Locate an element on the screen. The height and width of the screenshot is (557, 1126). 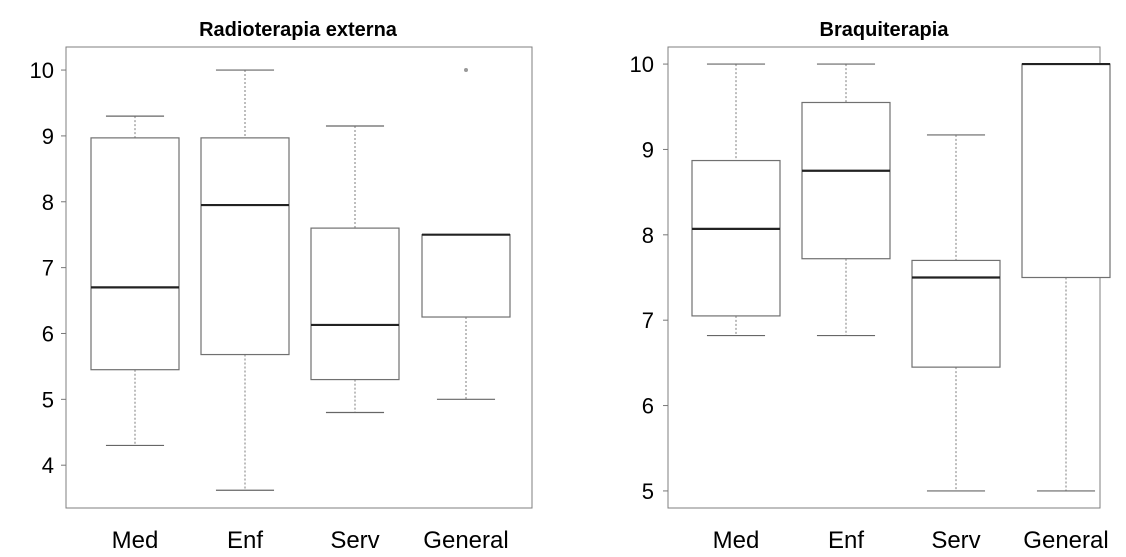
chart-title: Braquiterapia is located at coordinates (885, 30).